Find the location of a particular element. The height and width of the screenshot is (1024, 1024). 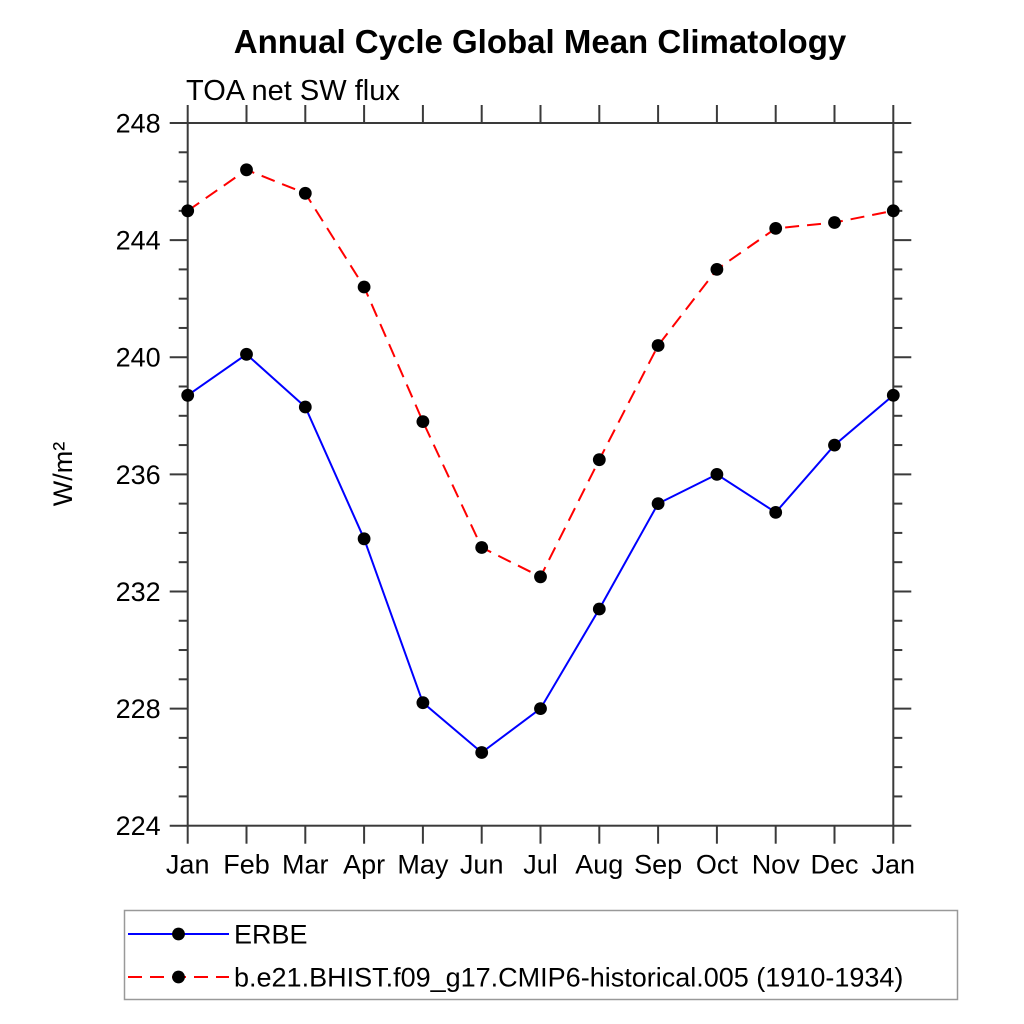

legend-border is located at coordinates (541, 955).